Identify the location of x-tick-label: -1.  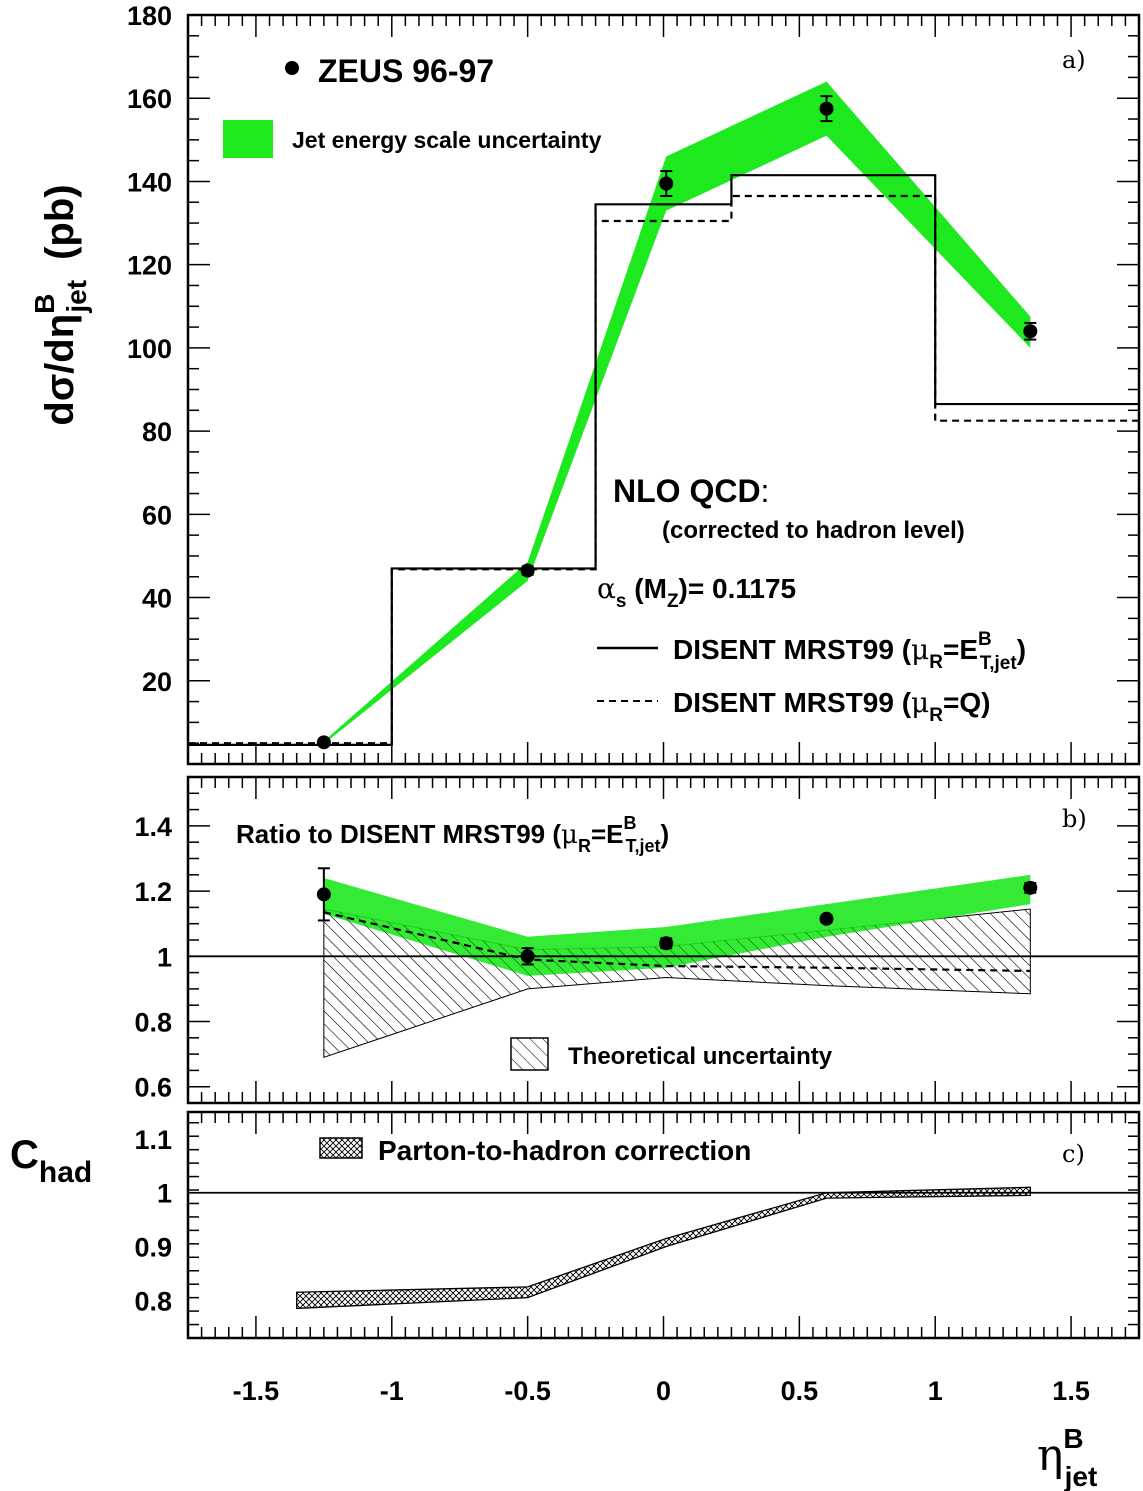
(392, 1391).